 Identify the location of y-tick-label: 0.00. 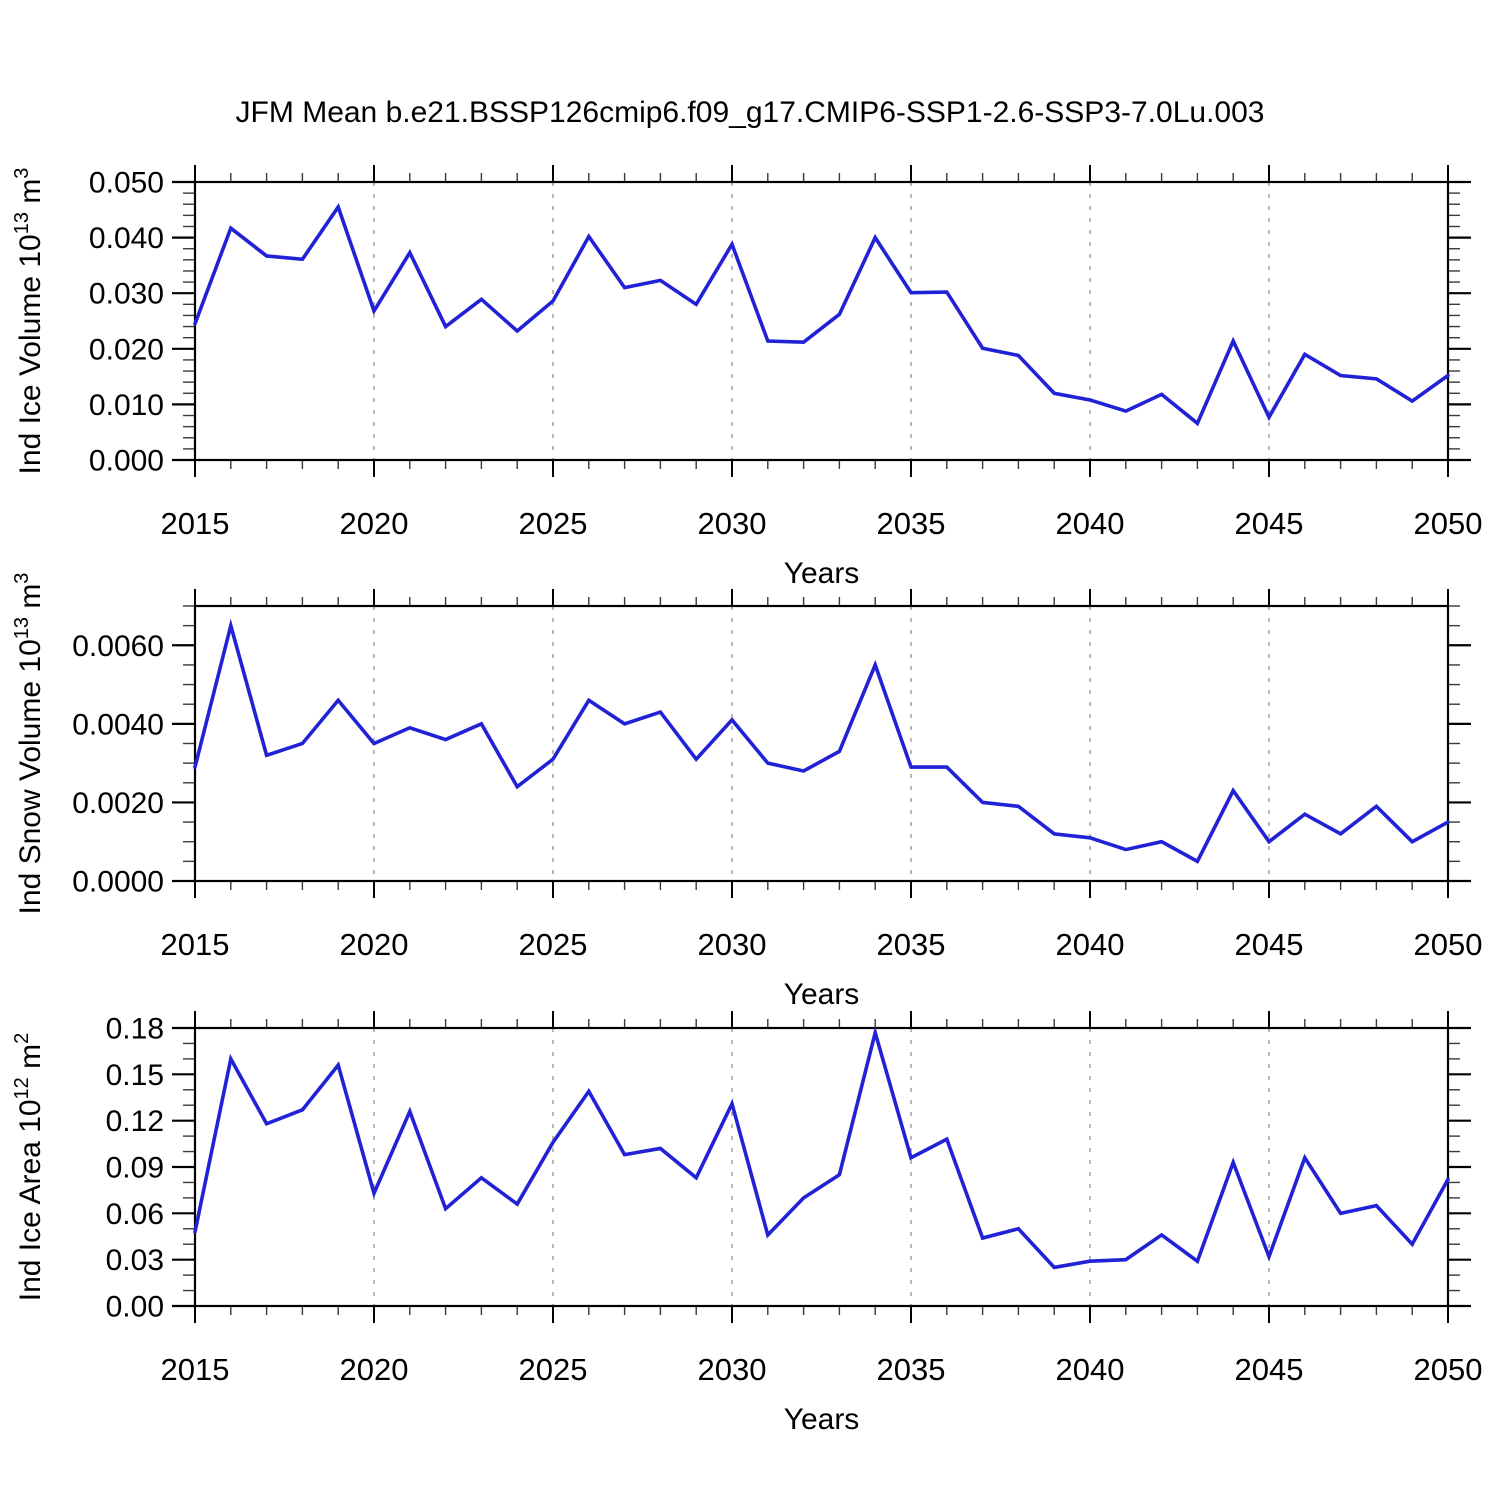
(135, 1307).